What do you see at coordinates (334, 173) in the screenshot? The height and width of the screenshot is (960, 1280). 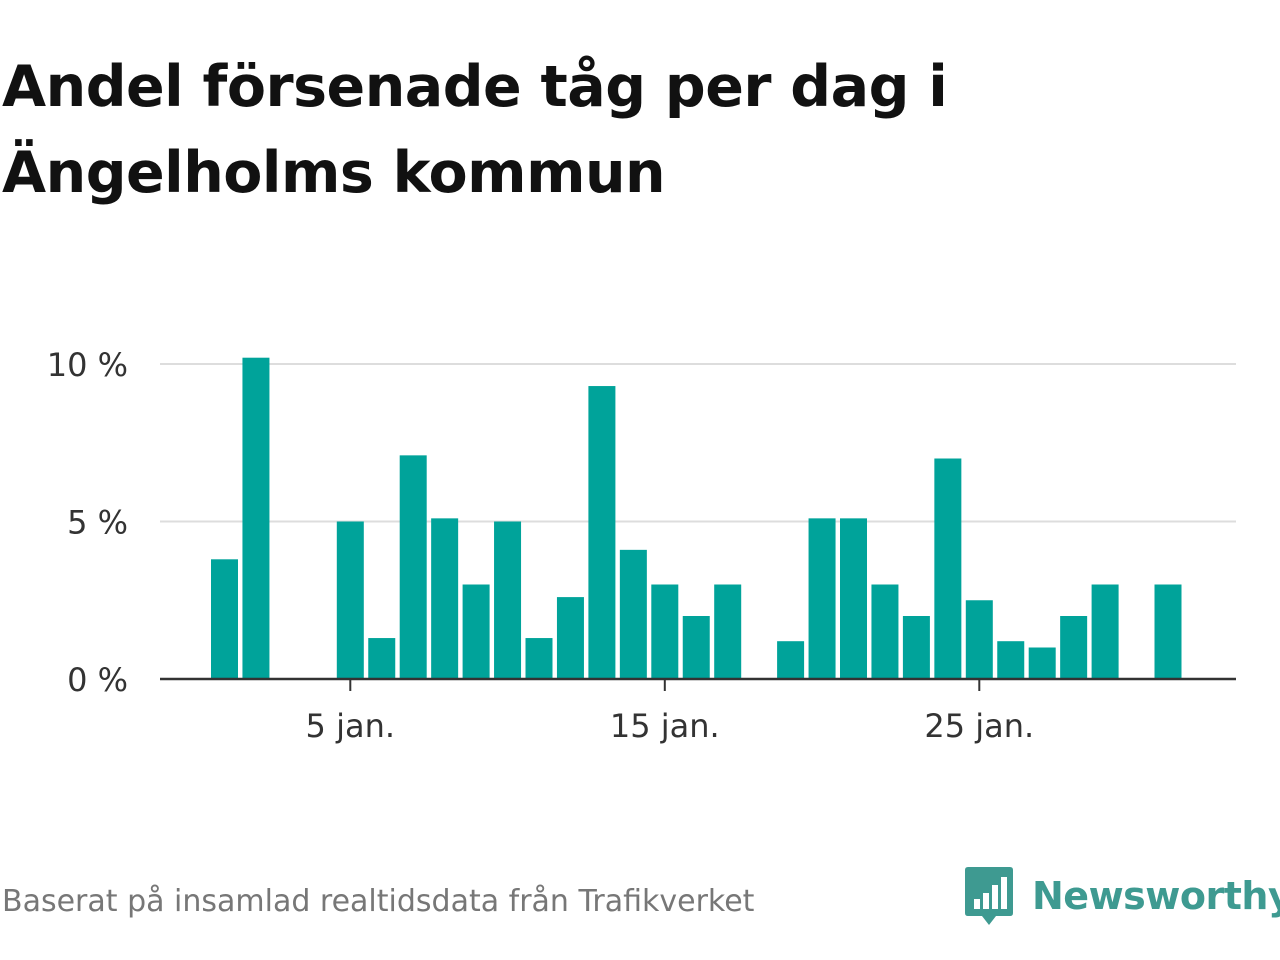 I see `chart-title-line-2: Ängelholms kommun` at bounding box center [334, 173].